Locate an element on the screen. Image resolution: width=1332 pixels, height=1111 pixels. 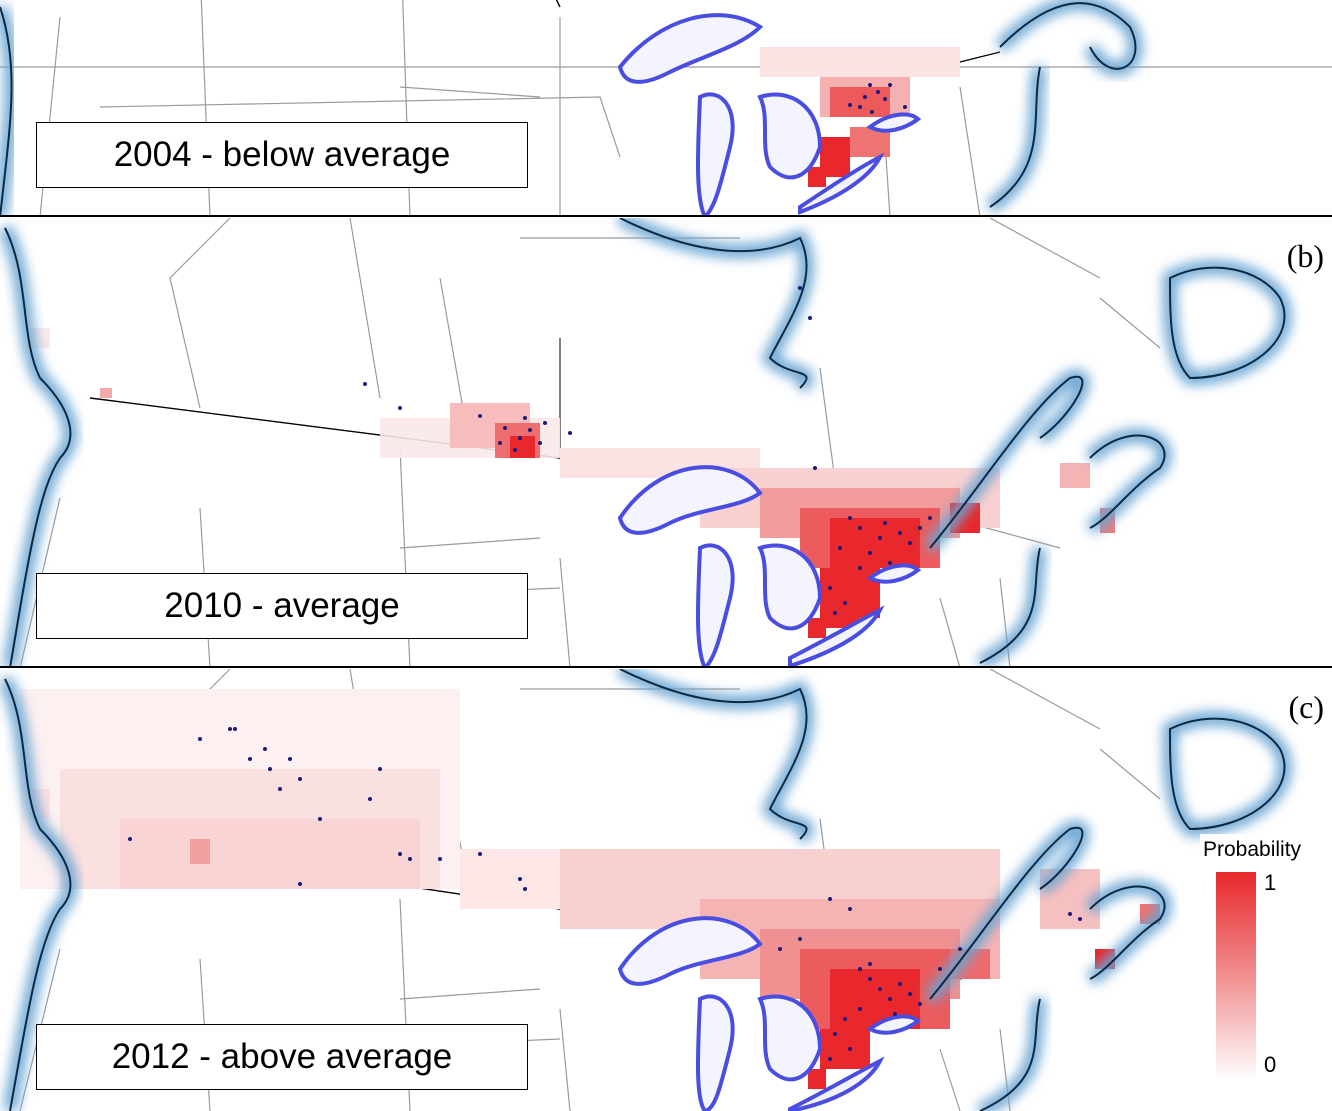
legend-title: Probability is located at coordinates (1252, 849).